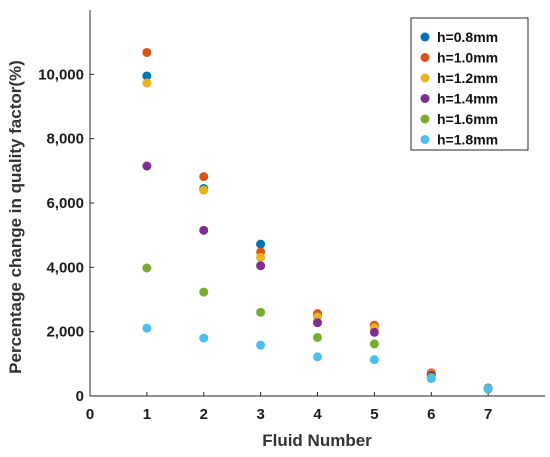 The image size is (550, 457). Describe the element at coordinates (147, 414) in the screenshot. I see `x-tick-label: 1` at that location.